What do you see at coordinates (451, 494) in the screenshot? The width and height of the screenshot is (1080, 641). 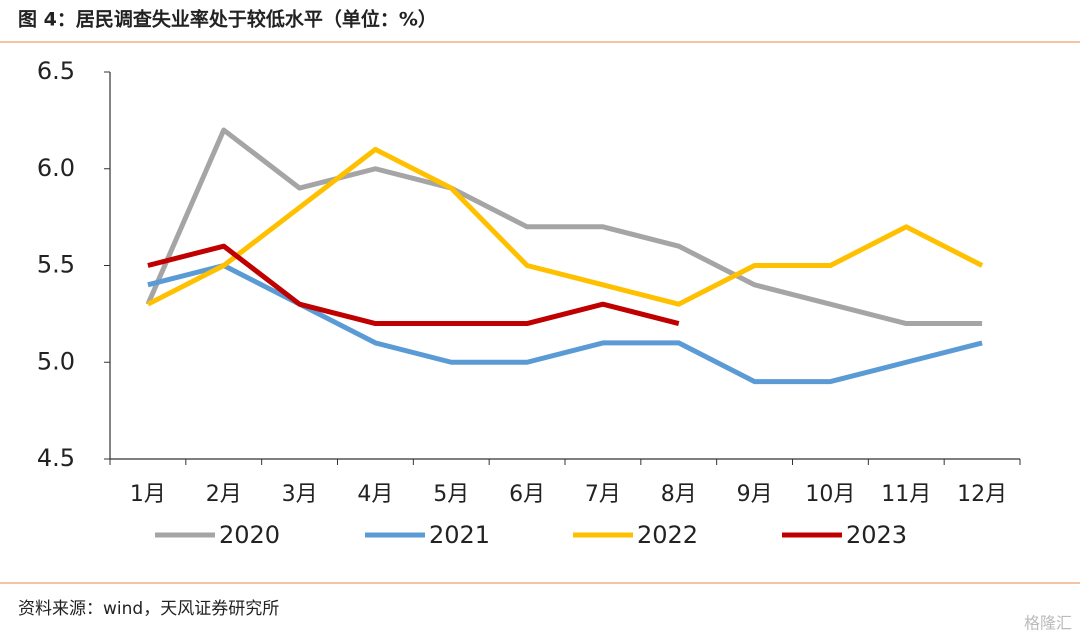 I see `x-tick-label: 5月` at bounding box center [451, 494].